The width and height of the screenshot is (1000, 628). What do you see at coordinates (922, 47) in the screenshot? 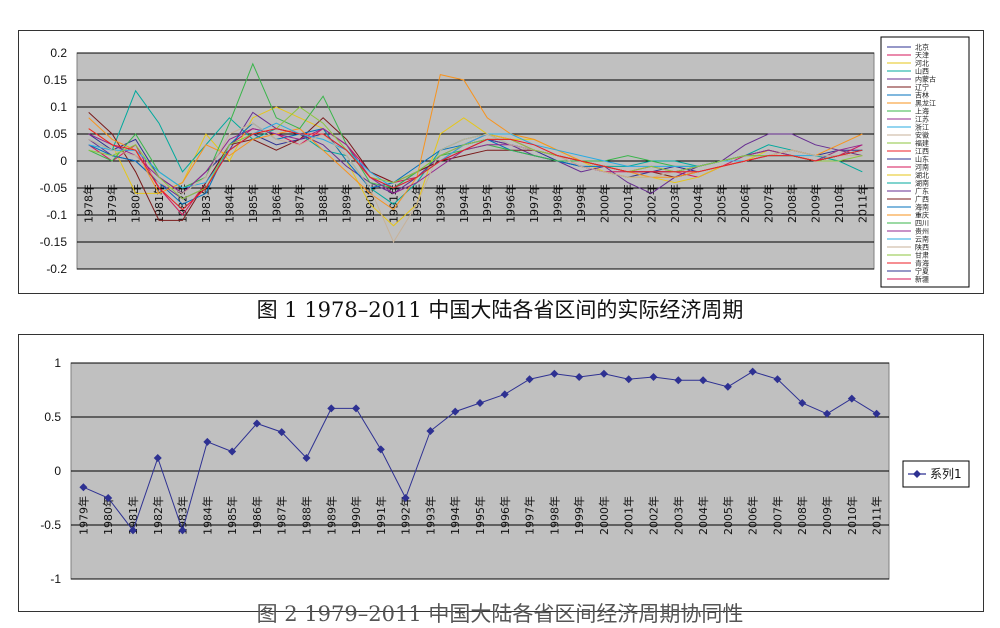
I see `legend-label: 北京` at bounding box center [922, 47].